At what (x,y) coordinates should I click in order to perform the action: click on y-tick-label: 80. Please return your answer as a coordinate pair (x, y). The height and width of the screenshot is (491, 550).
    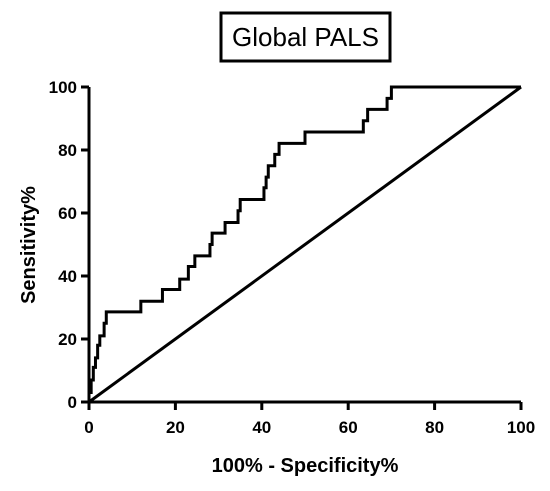
    Looking at the image, I should click on (67, 150).